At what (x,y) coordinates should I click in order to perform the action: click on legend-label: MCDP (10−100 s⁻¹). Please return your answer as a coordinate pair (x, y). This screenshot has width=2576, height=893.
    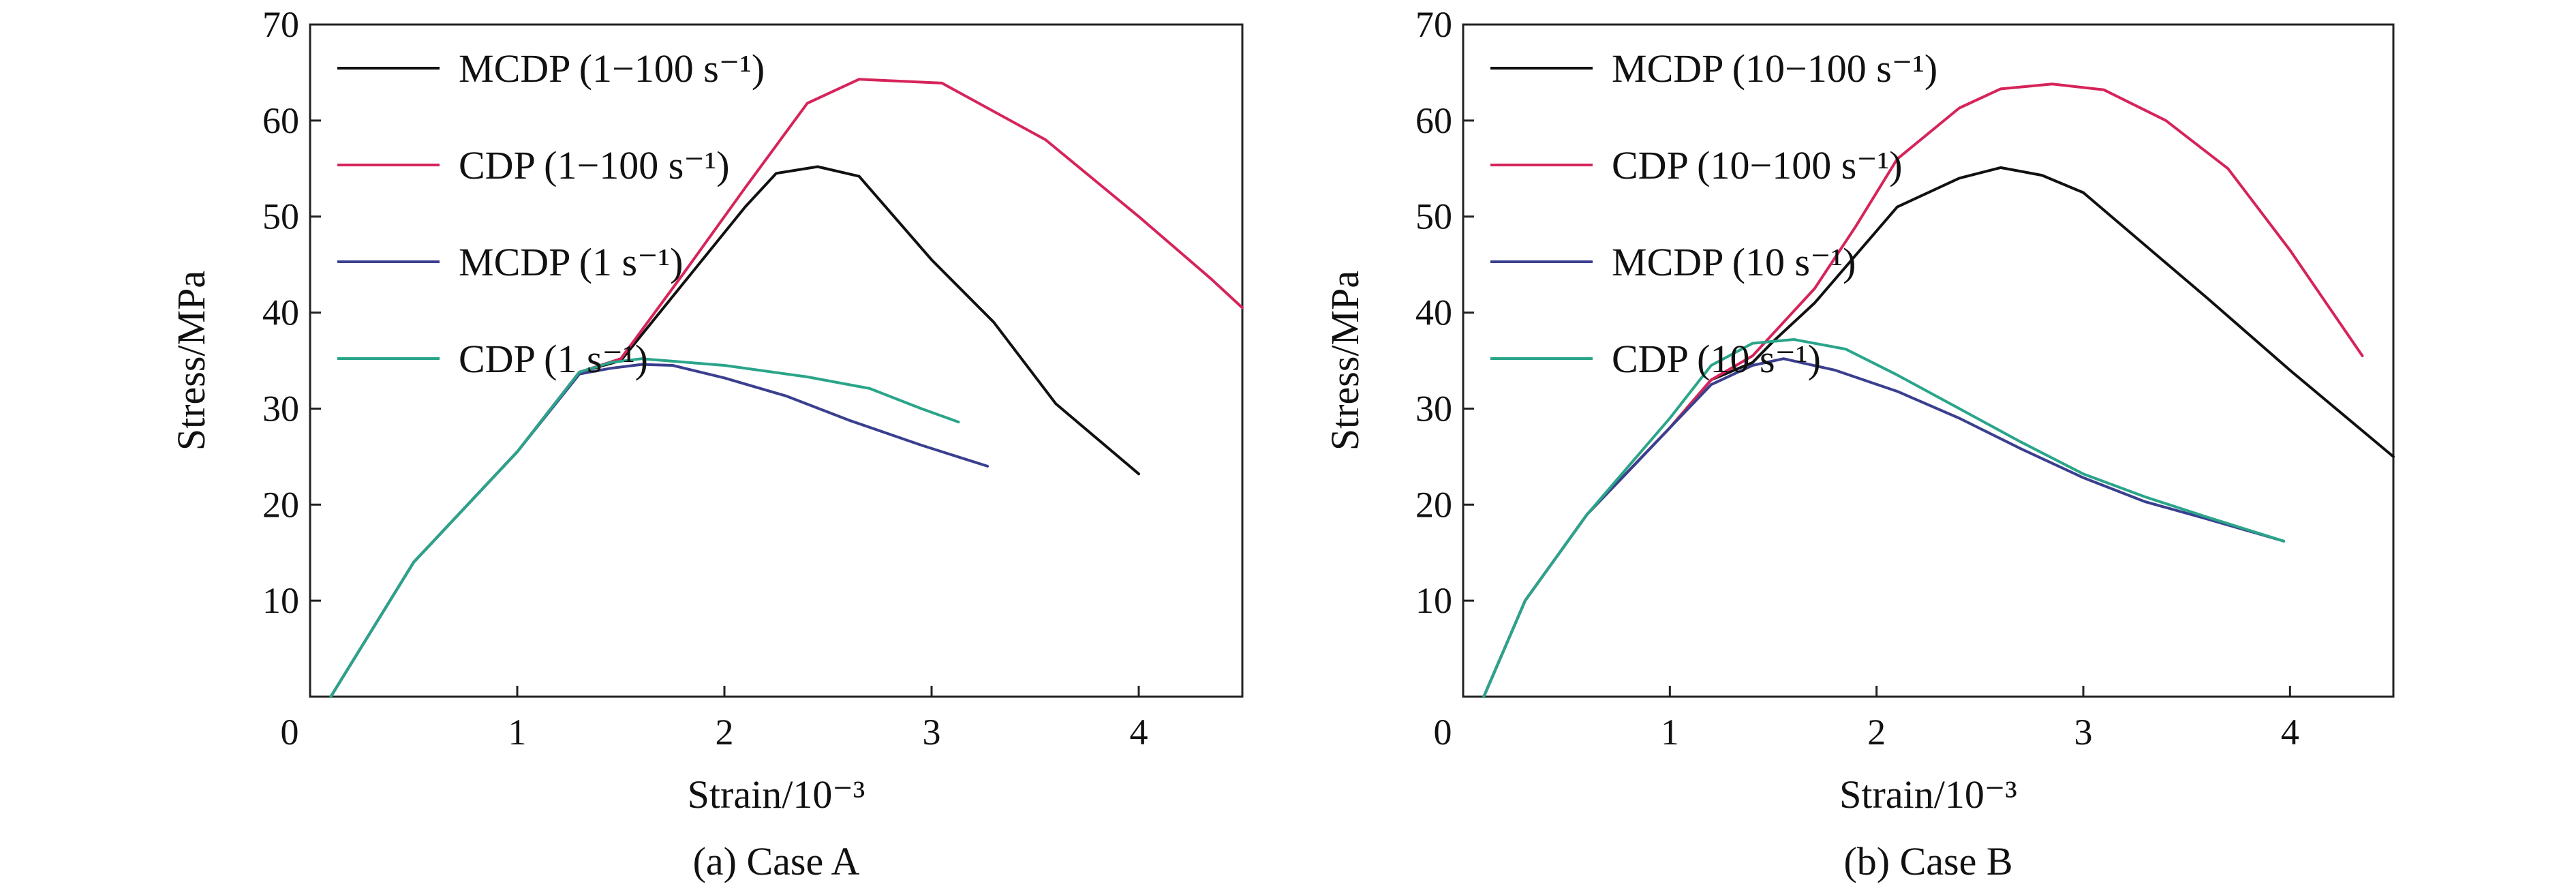
    Looking at the image, I should click on (1774, 68).